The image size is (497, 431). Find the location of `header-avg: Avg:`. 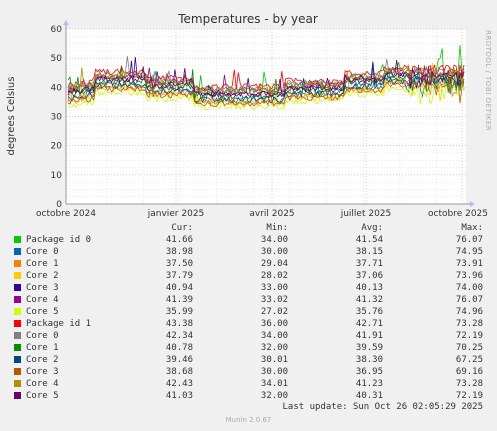

header-avg: Avg: is located at coordinates (372, 228).